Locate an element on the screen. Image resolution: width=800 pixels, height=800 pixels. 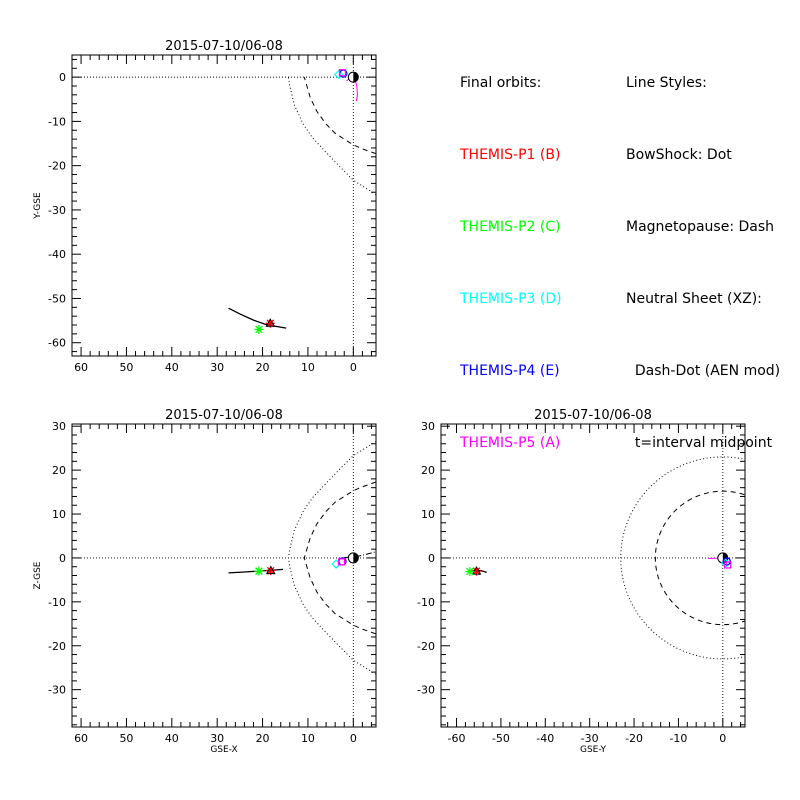
chart-title-yz: 2015-07-10/06-08 is located at coordinates (593, 415).